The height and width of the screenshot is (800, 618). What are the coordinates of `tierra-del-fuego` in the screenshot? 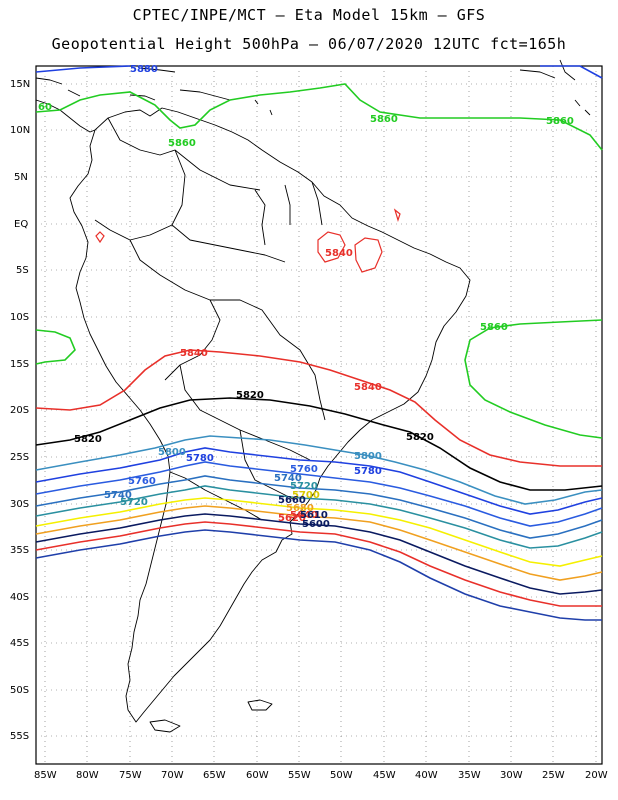 It's located at (165, 726).